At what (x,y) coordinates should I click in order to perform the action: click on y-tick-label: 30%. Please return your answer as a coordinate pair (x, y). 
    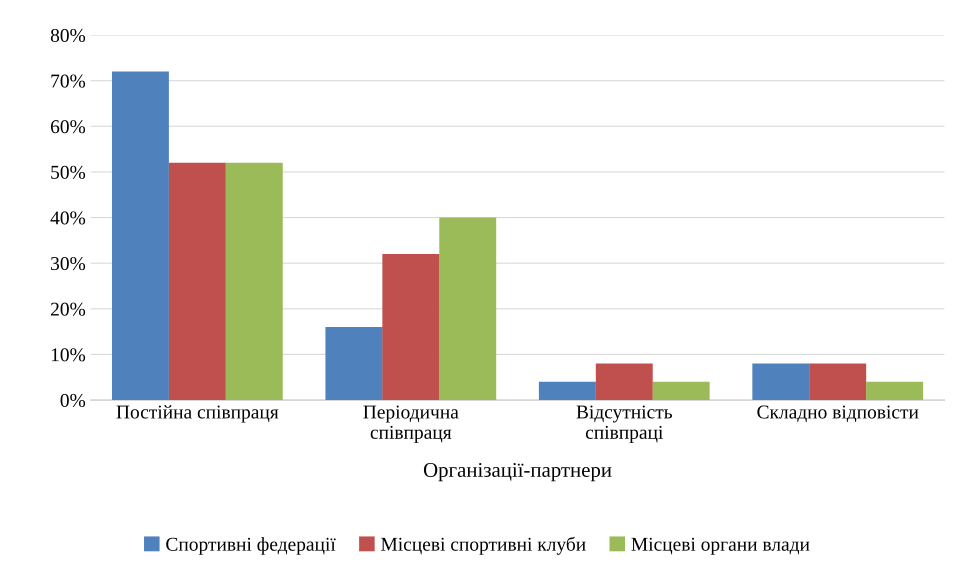
    Looking at the image, I should click on (68, 263).